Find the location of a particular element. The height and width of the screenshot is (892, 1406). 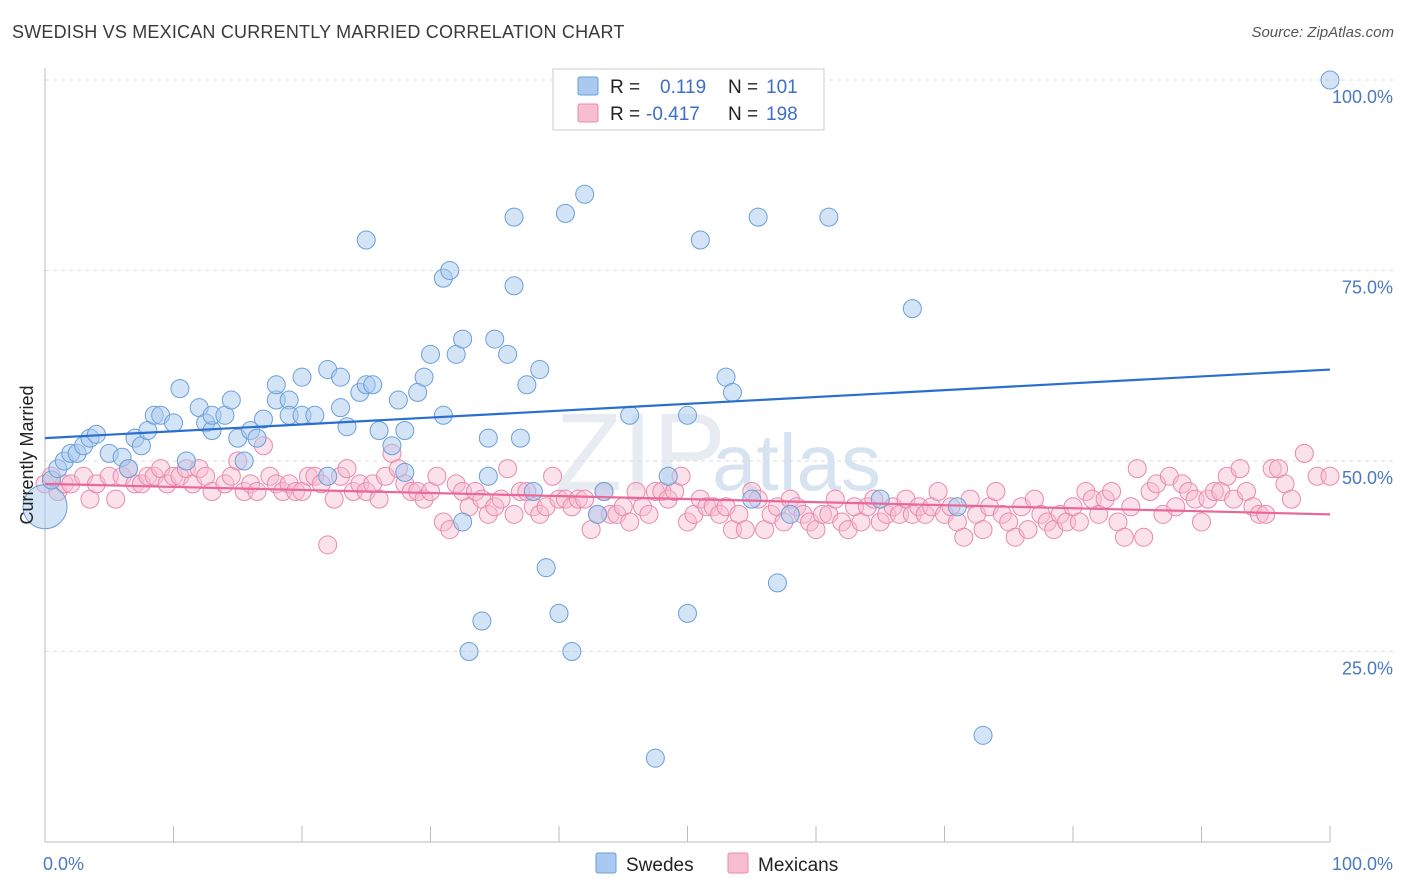

mexicans-trend-line is located at coordinates (687, 499).